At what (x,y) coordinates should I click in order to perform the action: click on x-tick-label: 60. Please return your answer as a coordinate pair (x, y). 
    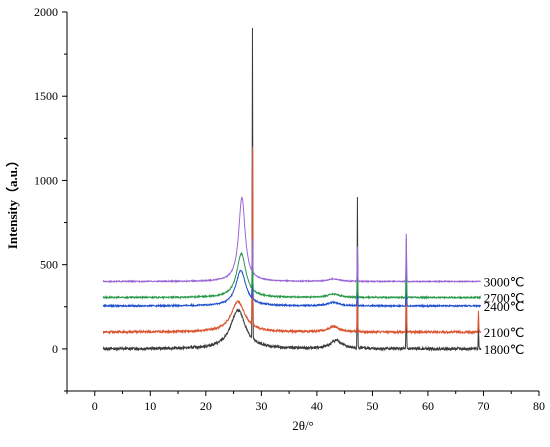
    Looking at the image, I should click on (428, 406).